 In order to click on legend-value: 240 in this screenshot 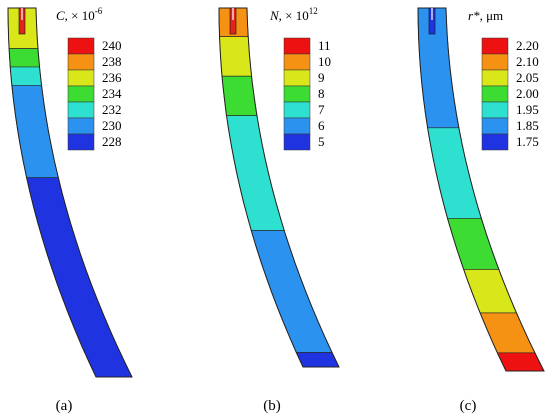, I will do `click(112, 45)`.